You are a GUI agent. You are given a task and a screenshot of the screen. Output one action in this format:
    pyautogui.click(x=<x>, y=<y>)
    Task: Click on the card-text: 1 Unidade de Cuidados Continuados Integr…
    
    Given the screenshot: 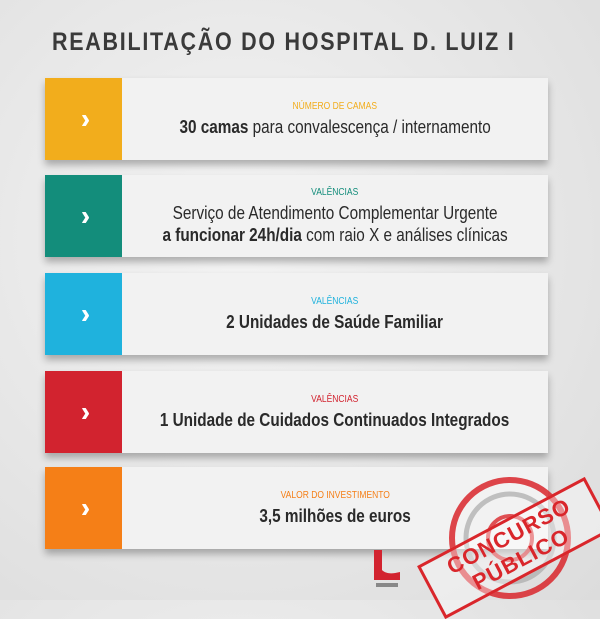 What is the action you would take?
    pyautogui.click(x=335, y=419)
    